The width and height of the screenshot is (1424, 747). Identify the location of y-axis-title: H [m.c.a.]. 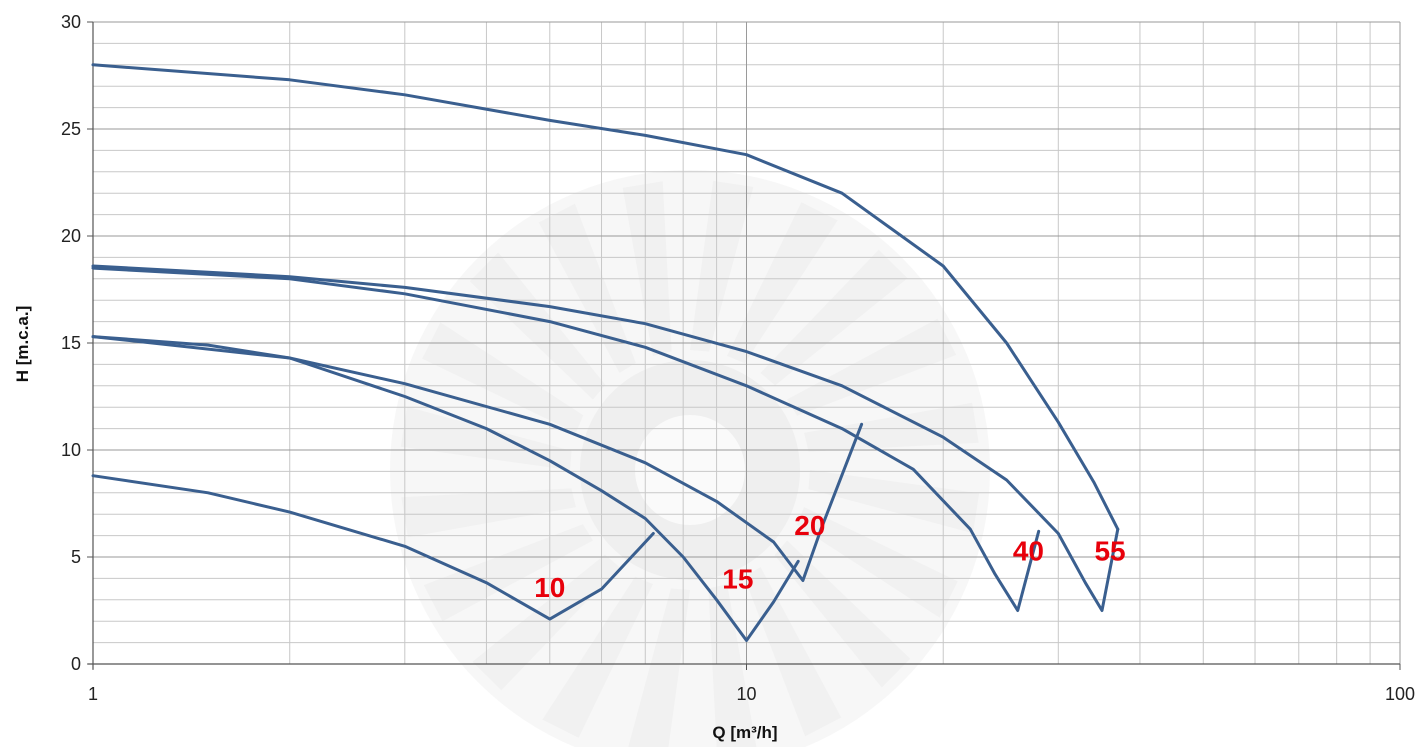
(22, 344).